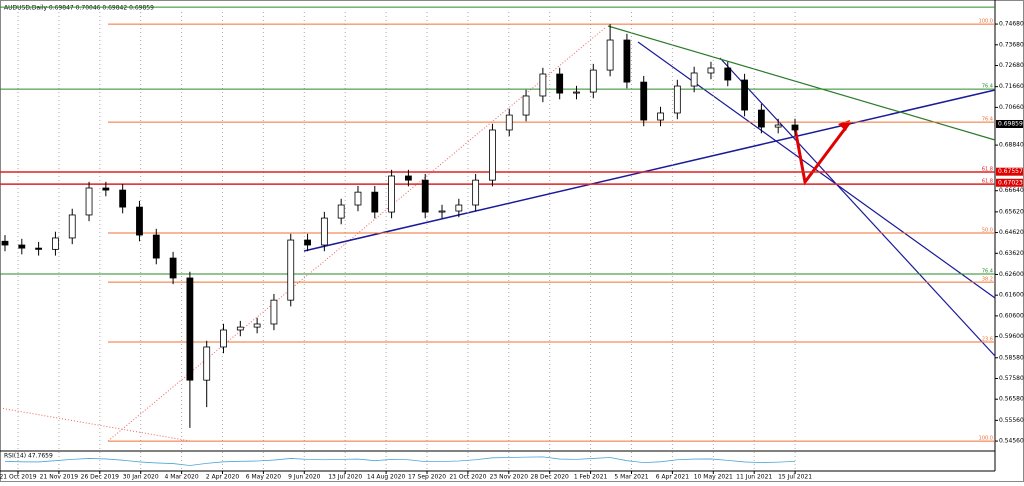  I want to click on y-tick-label: 0.71660, so click(1011, 86).